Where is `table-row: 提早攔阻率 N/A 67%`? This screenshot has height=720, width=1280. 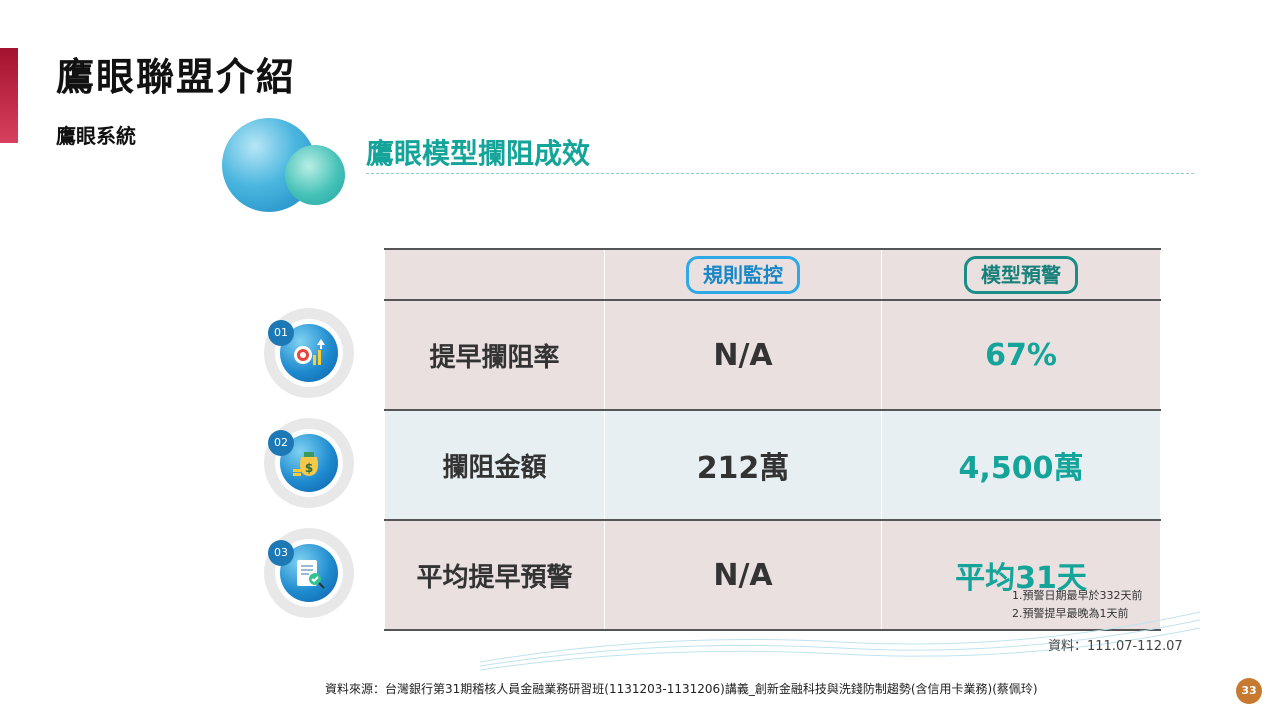 table-row: 提早攔阻率 N/A 67% is located at coordinates (772, 355).